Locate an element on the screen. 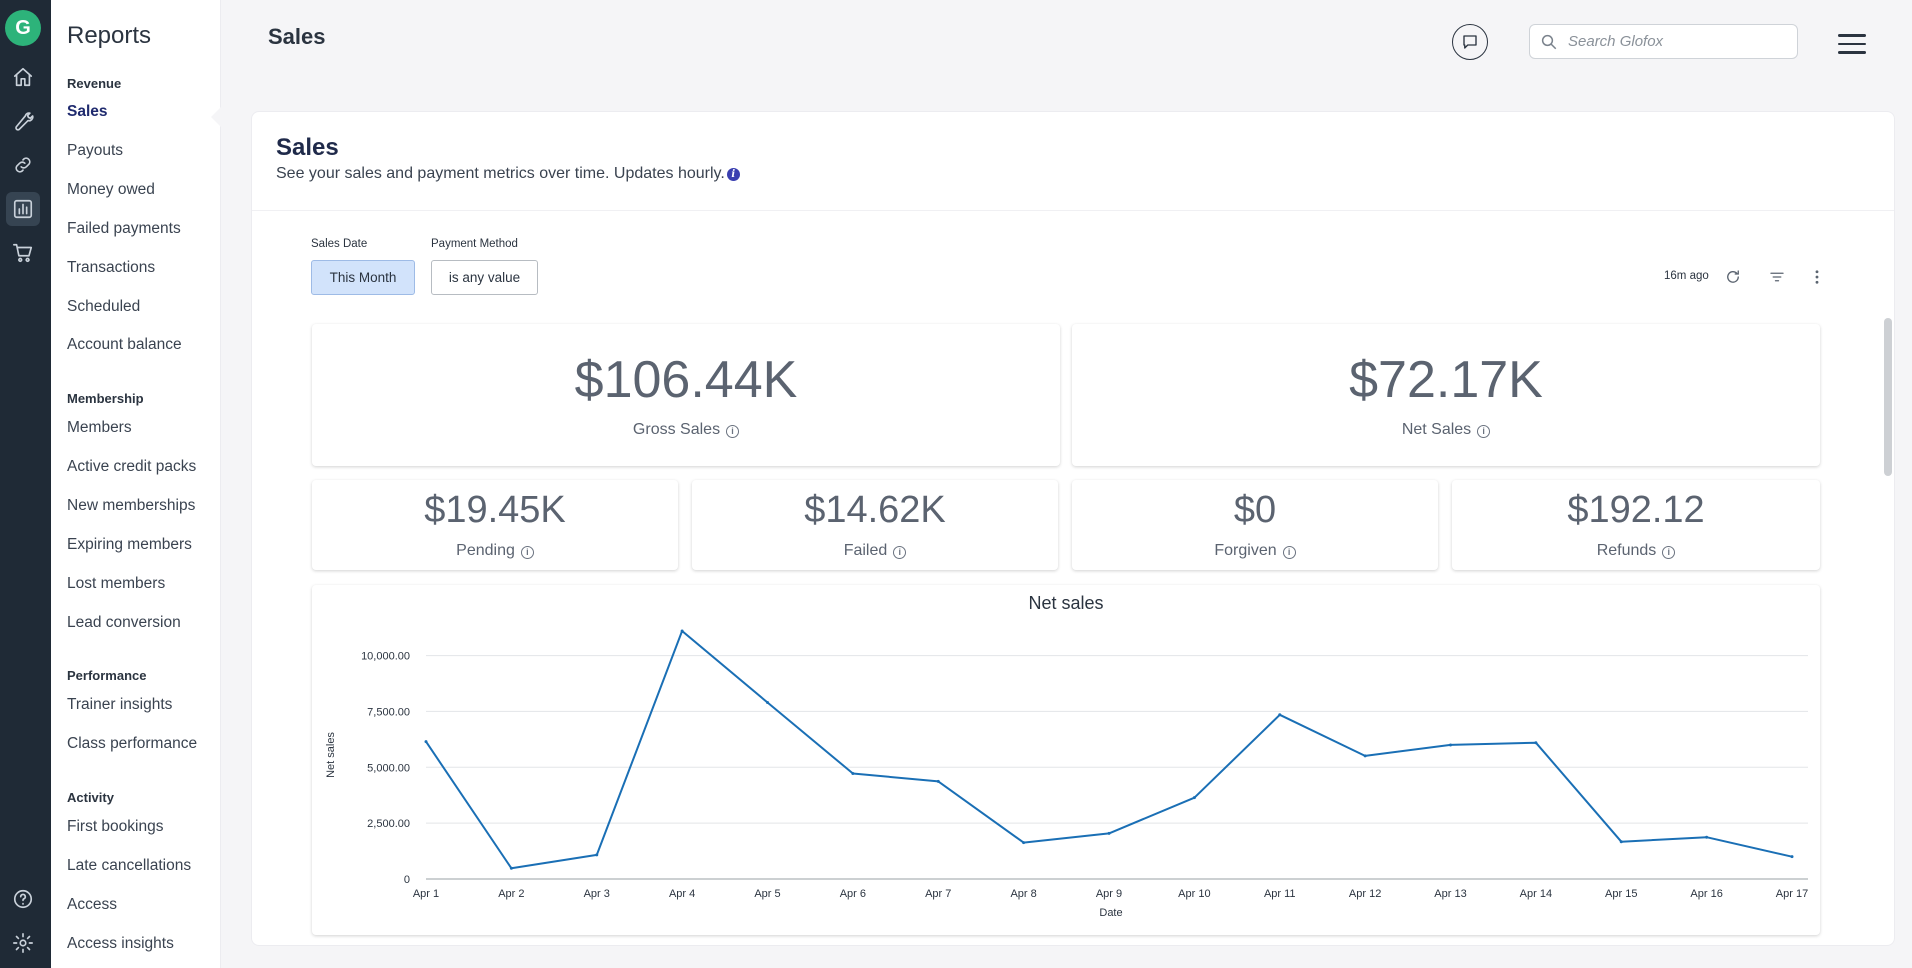 This screenshot has width=1912, height=968. section-activity: Activity is located at coordinates (90, 797).